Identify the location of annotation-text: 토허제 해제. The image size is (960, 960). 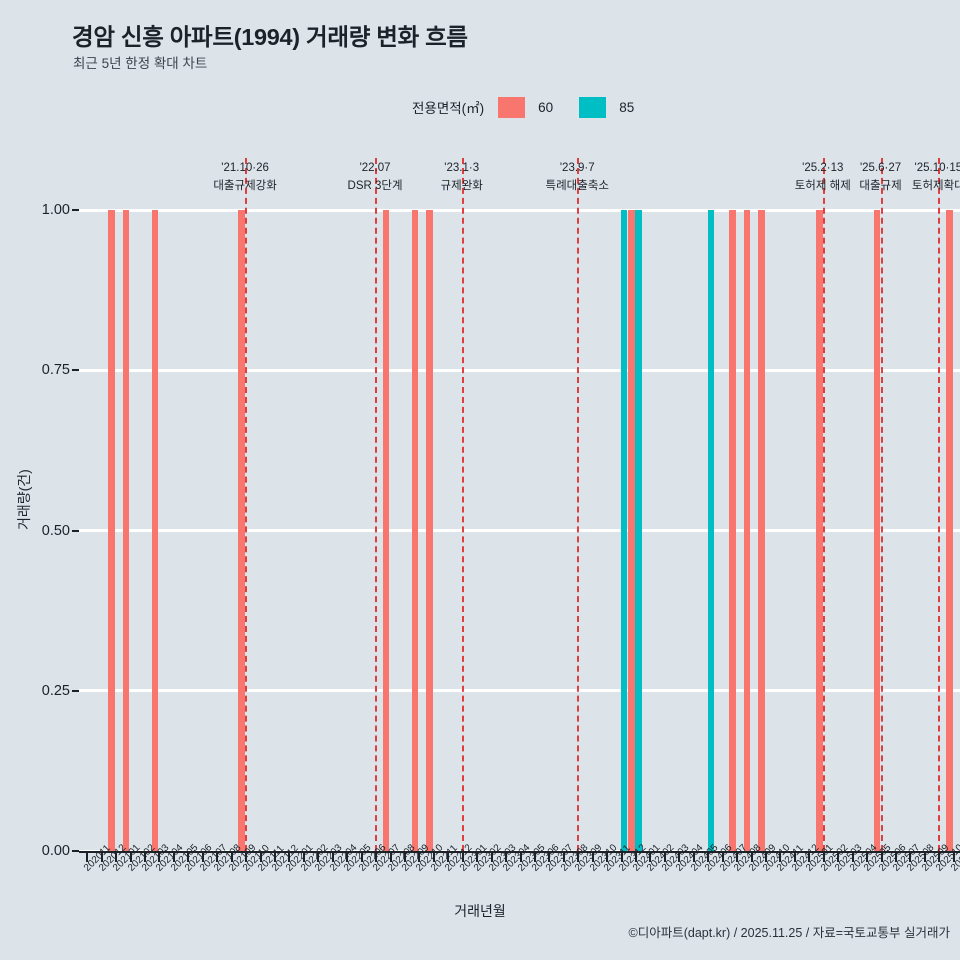
(822, 185).